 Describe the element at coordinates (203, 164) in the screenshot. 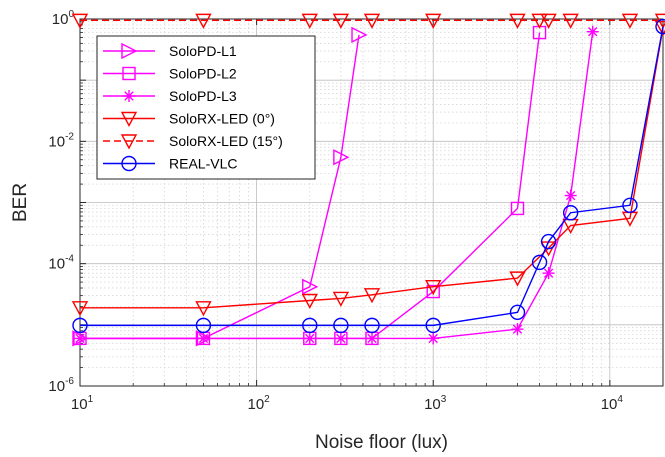

I see `legend-label: REAL-VLC` at that location.